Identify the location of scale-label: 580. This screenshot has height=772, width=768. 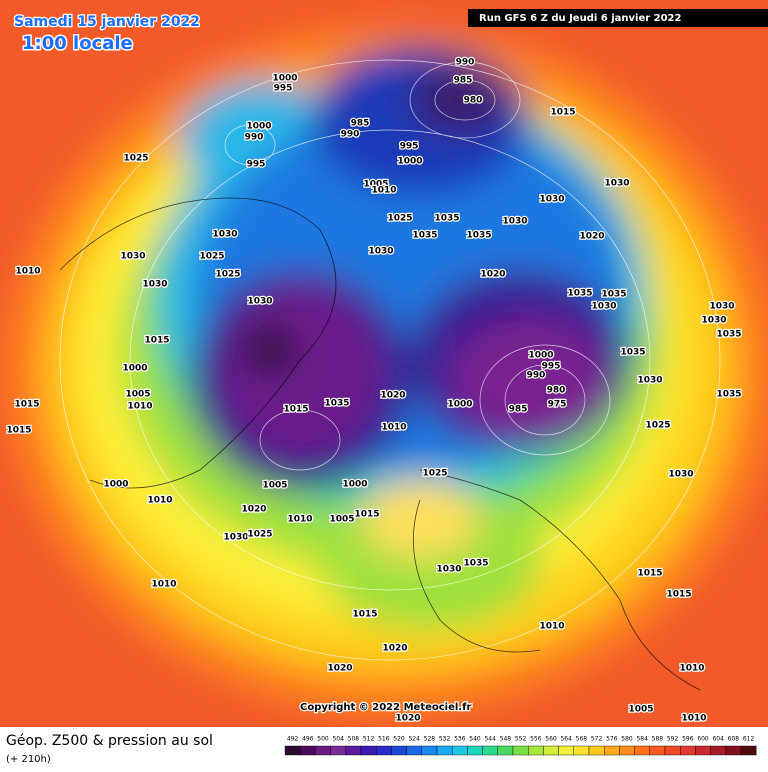
(627, 739).